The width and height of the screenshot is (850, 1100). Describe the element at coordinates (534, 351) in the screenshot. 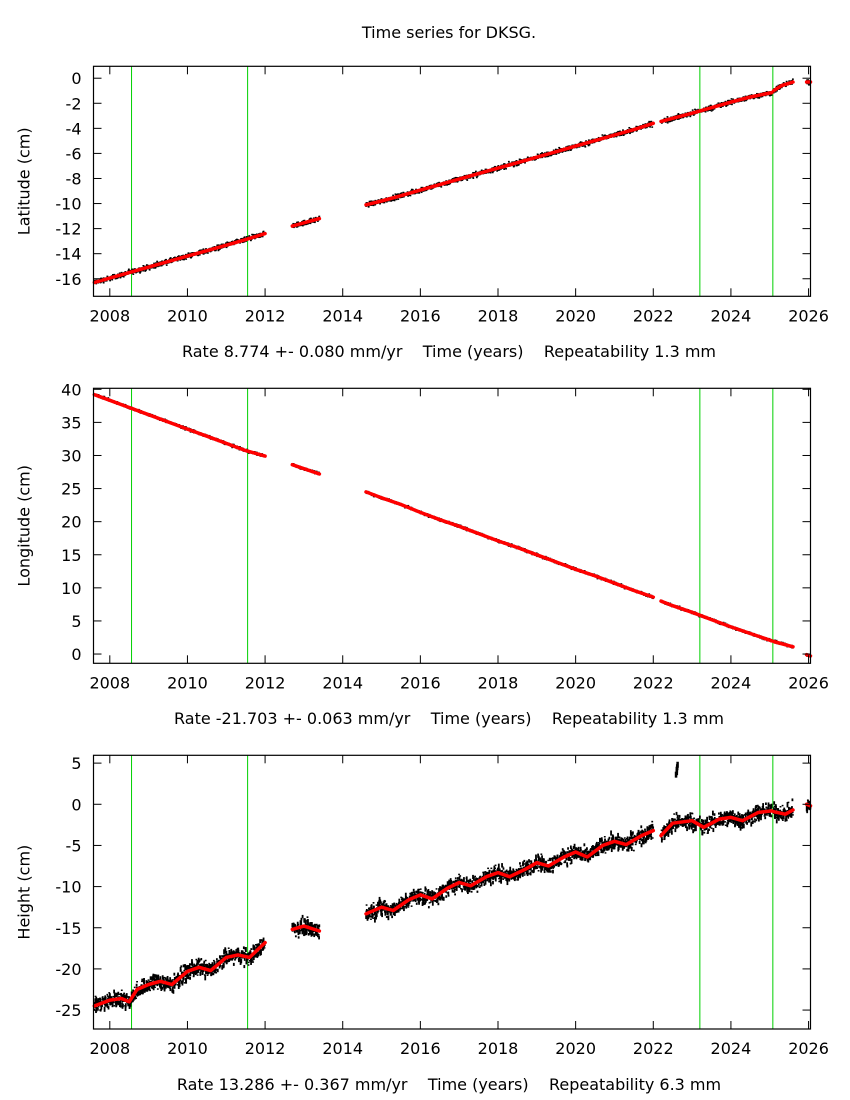

I see `caption-spacer` at that location.